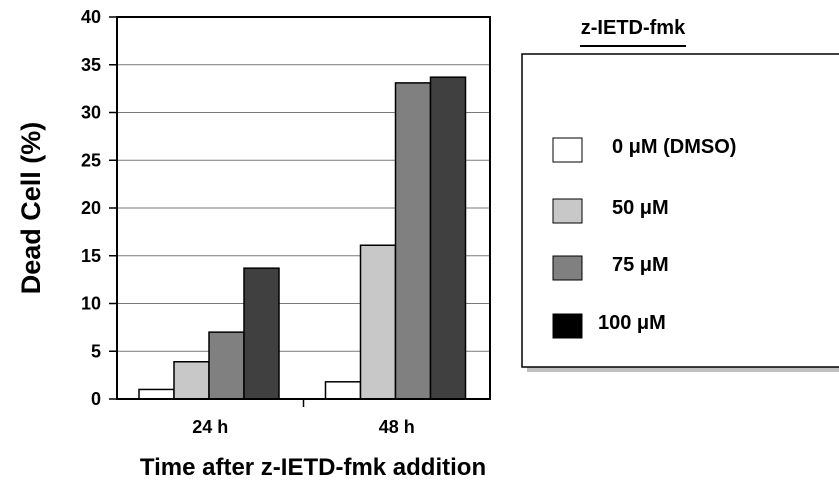 This screenshot has height=483, width=839. I want to click on y-axis-title: Dead Cell (%), so click(31, 208).